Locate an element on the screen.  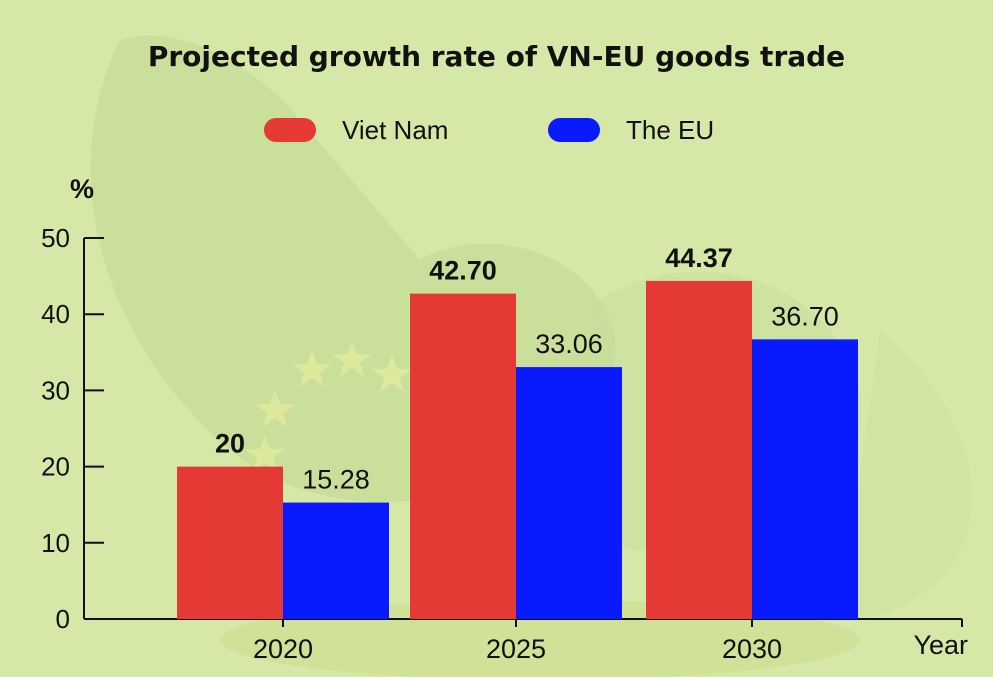
y-axis-unit: % is located at coordinates (82, 189).